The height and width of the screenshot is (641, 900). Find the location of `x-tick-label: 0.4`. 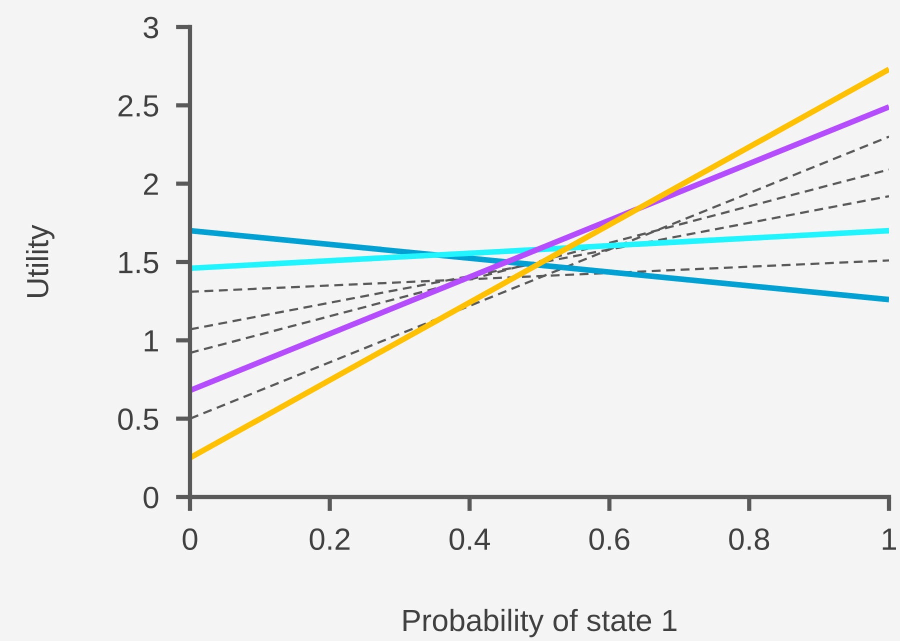

x-tick-label: 0.4 is located at coordinates (470, 539).